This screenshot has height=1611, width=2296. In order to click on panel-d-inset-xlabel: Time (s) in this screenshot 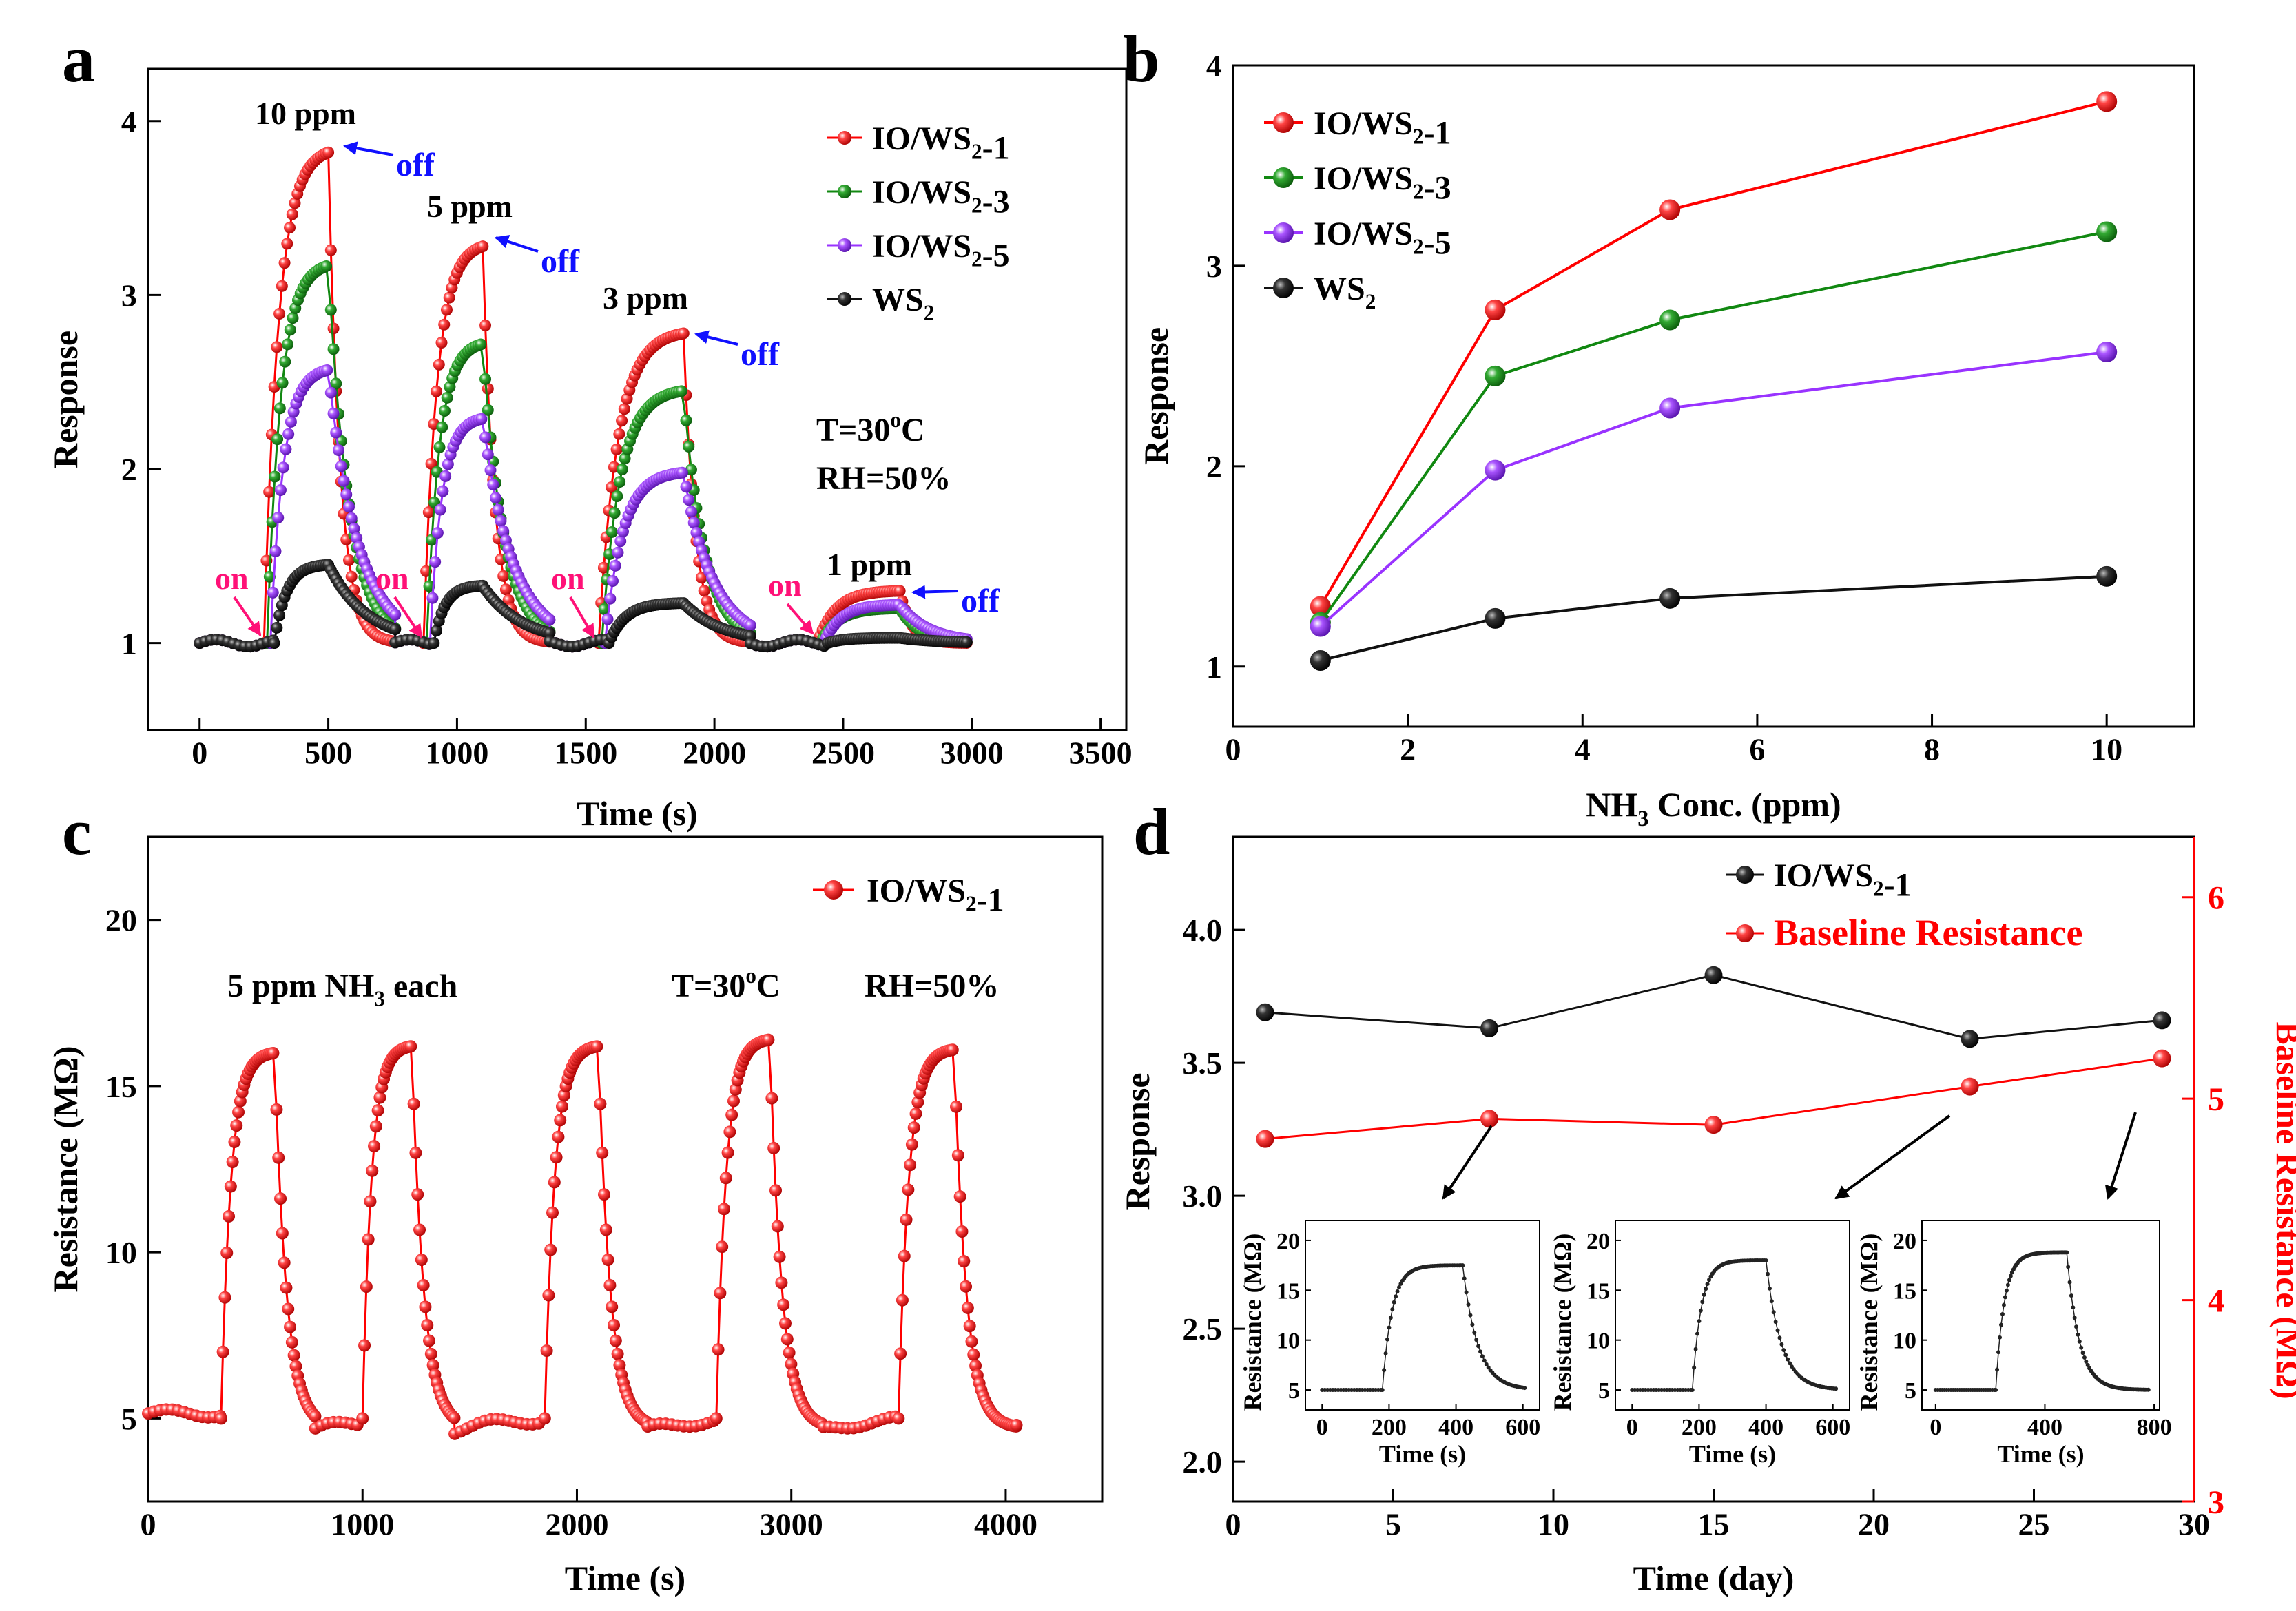, I will do `click(1422, 1454)`.